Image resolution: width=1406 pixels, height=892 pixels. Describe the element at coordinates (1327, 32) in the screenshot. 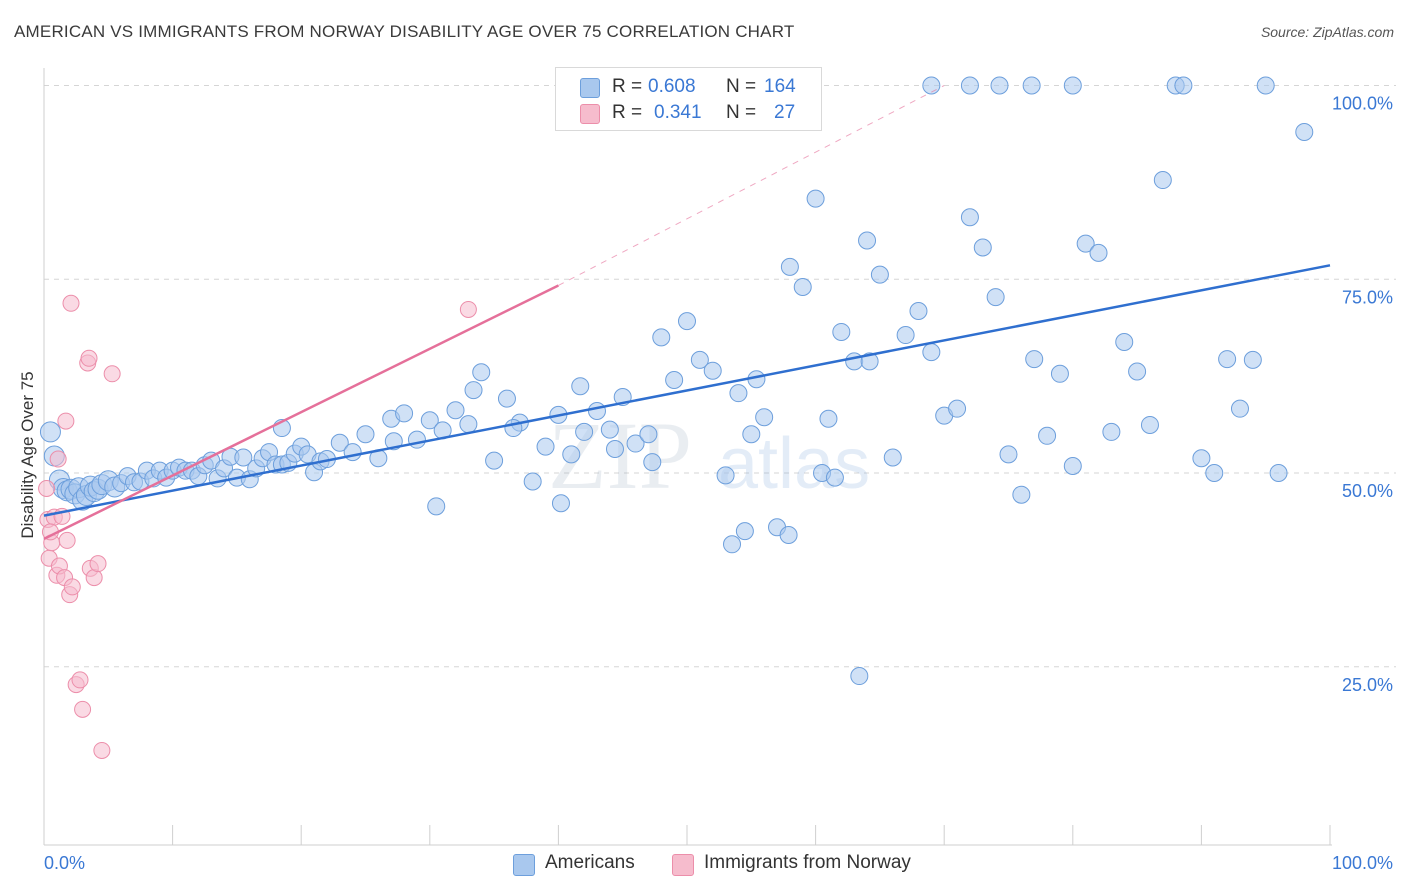

I see `source-label: Source: ZipAtlas.com` at that location.